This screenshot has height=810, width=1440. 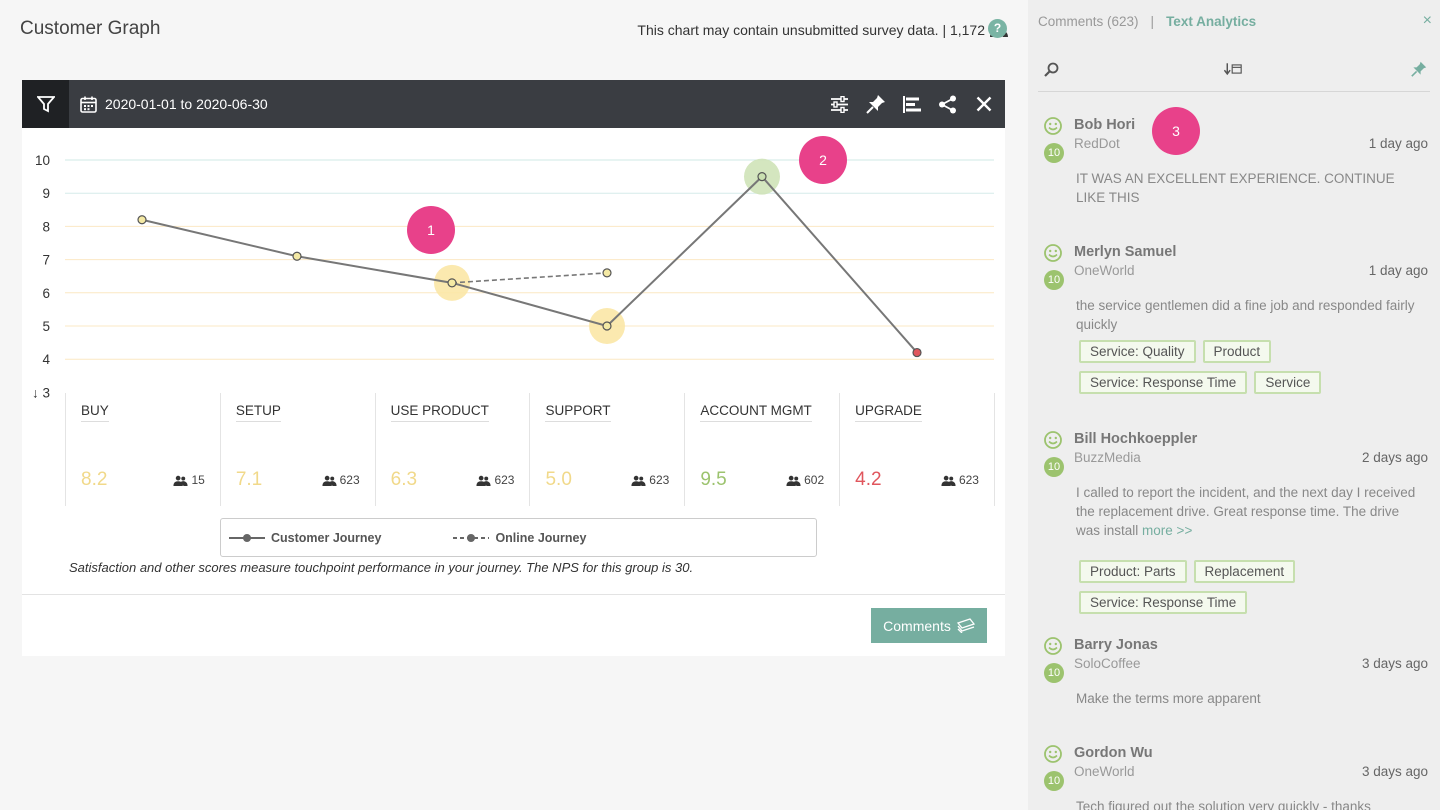 I want to click on pin-icon, so click(x=875, y=104).